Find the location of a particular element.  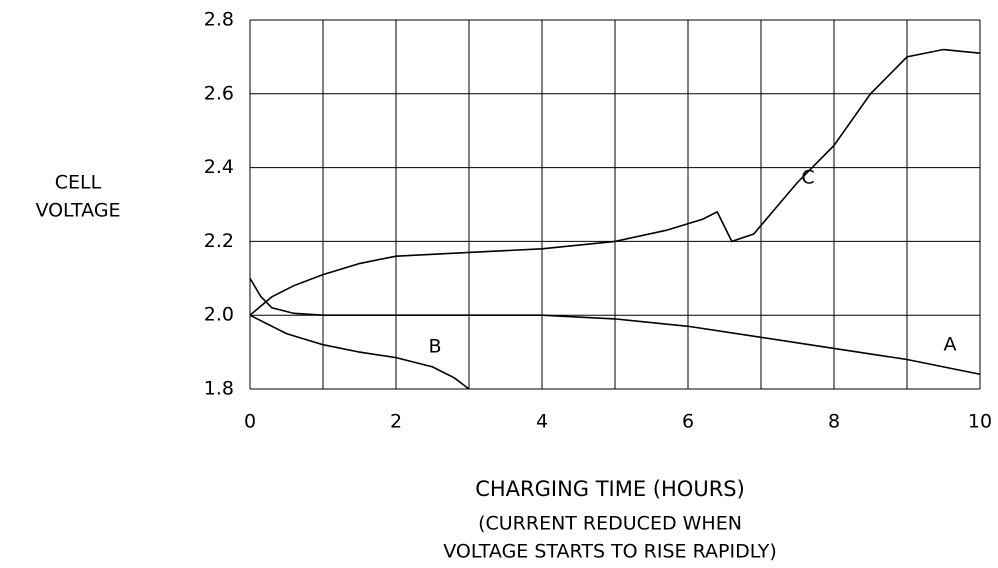

x-tick-label: 4 is located at coordinates (542, 422).